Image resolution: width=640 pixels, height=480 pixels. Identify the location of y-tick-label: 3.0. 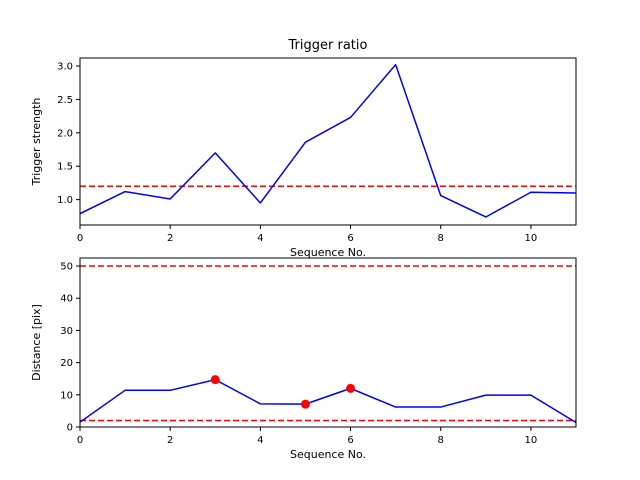
(65, 67).